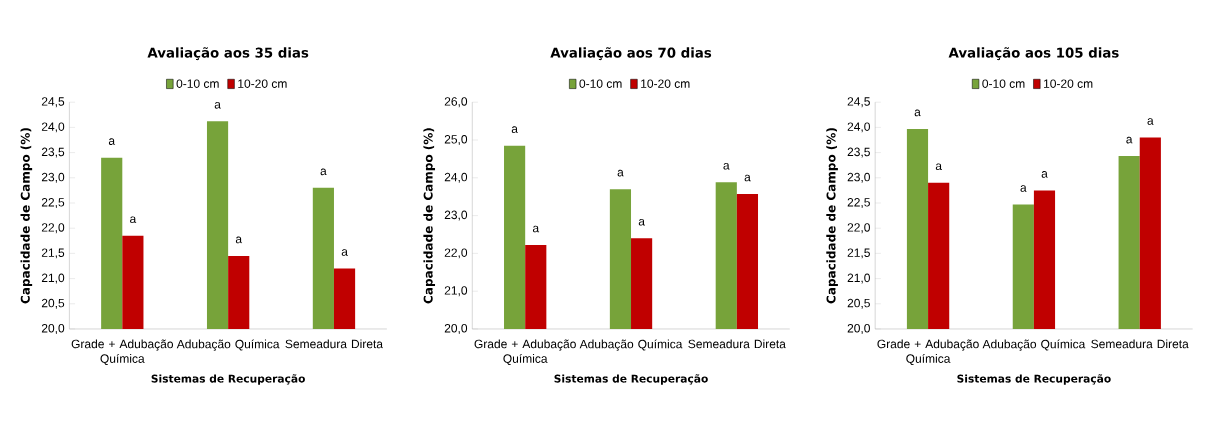 This screenshot has width=1206, height=433. What do you see at coordinates (1033, 54) in the screenshot?
I see `chart-title: Avaliação aos 105 dias` at bounding box center [1033, 54].